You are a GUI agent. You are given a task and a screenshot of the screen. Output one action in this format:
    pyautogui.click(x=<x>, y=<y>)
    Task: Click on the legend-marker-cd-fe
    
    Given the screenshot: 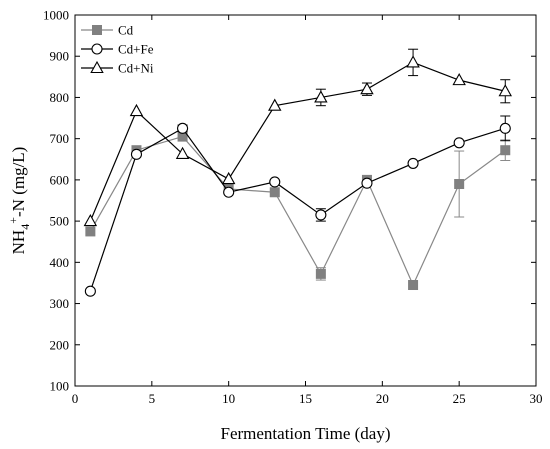 What is the action you would take?
    pyautogui.click(x=97, y=49)
    